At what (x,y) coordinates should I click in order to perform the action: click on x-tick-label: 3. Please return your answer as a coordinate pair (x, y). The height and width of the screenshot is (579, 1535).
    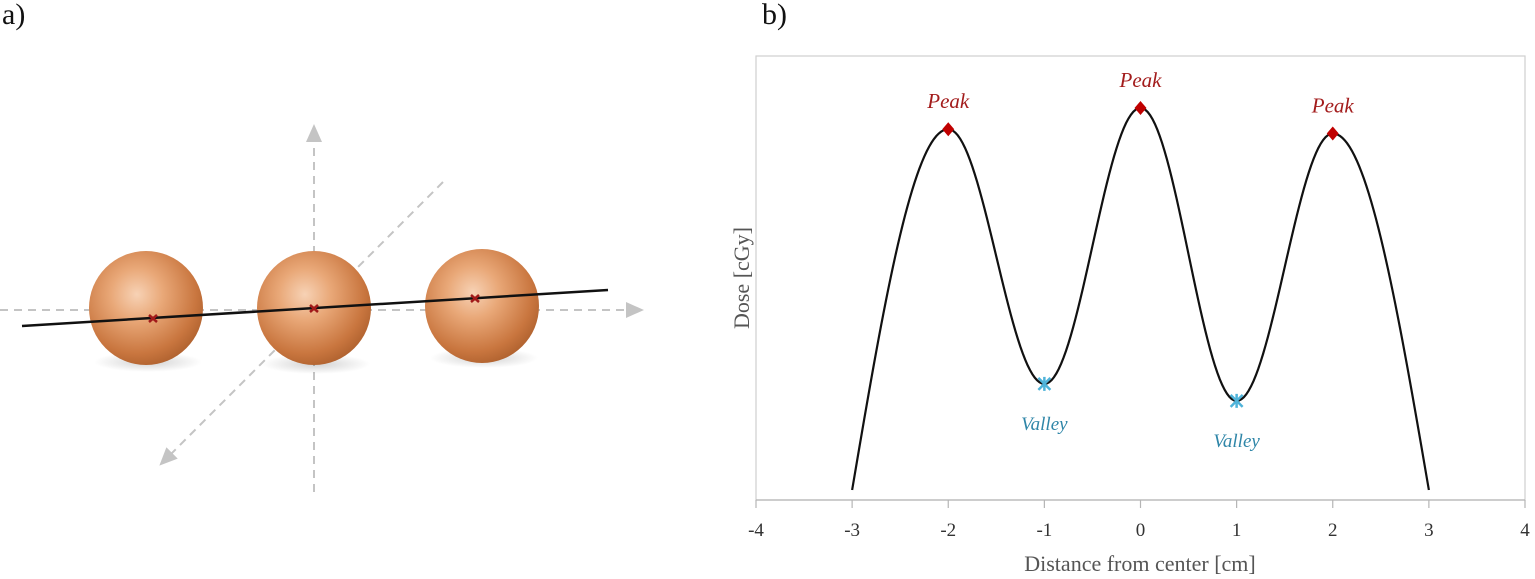
    Looking at the image, I should click on (1429, 530).